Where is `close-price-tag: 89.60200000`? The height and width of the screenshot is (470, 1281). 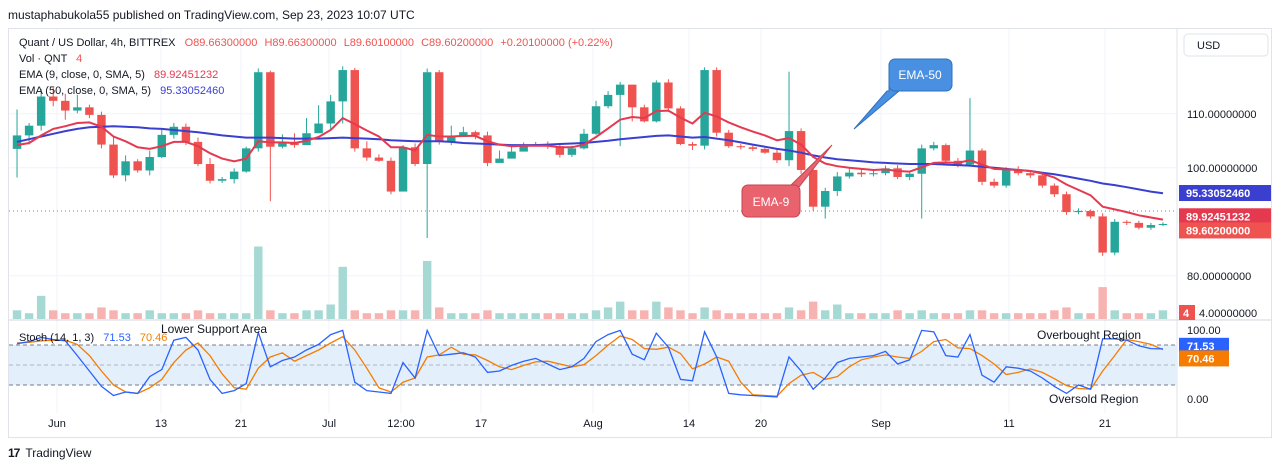 close-price-tag: 89.60200000 is located at coordinates (1218, 231).